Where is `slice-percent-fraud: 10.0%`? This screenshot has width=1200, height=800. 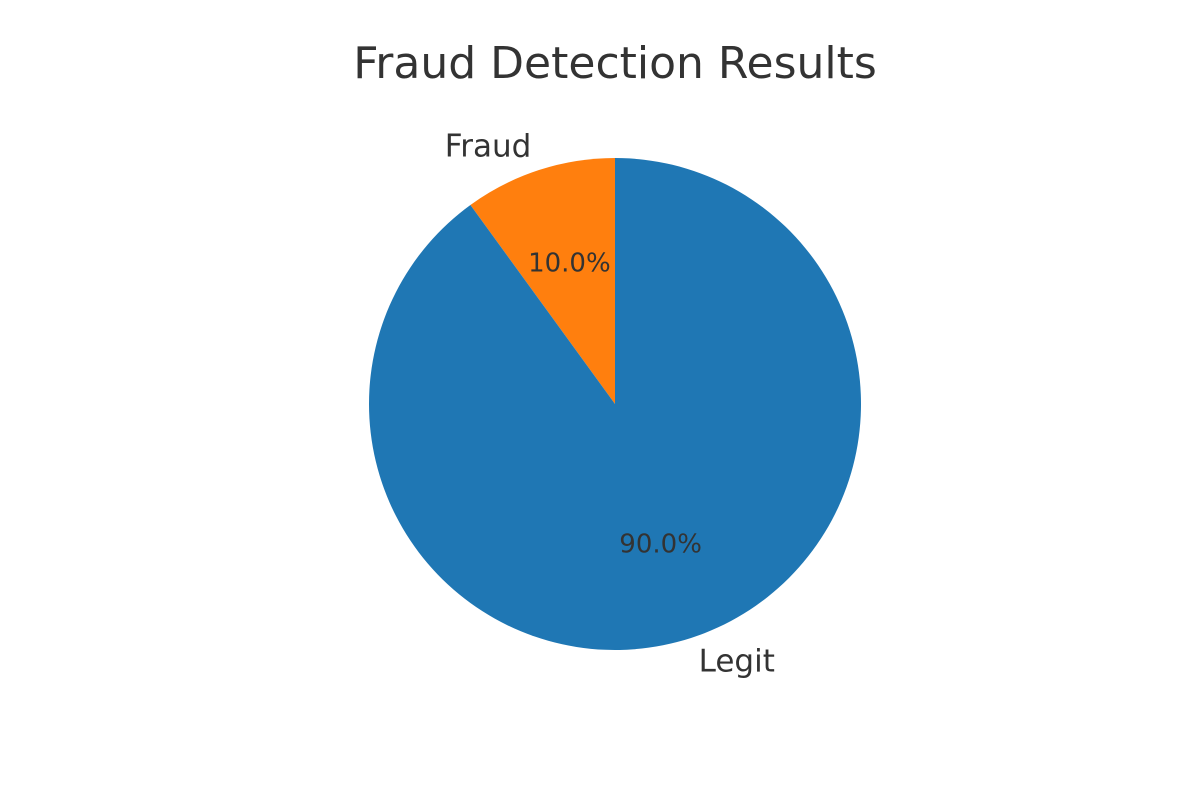 slice-percent-fraud: 10.0% is located at coordinates (569, 264).